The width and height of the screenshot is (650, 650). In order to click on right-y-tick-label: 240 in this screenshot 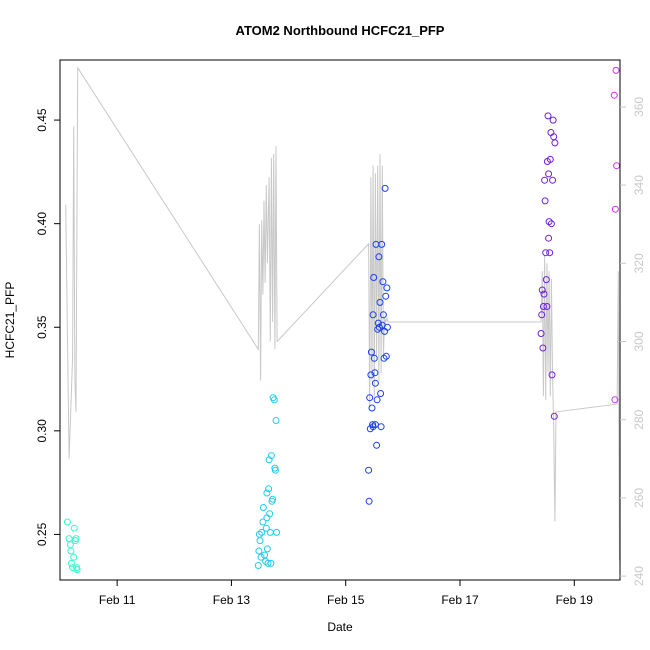, I will do `click(639, 576)`.